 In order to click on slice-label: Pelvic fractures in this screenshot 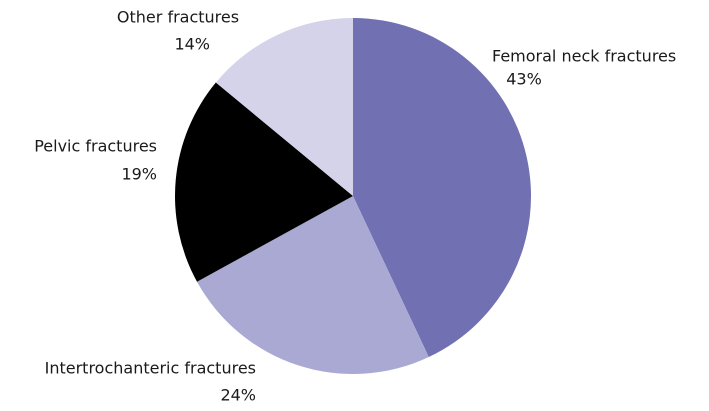, I will do `click(95, 146)`.